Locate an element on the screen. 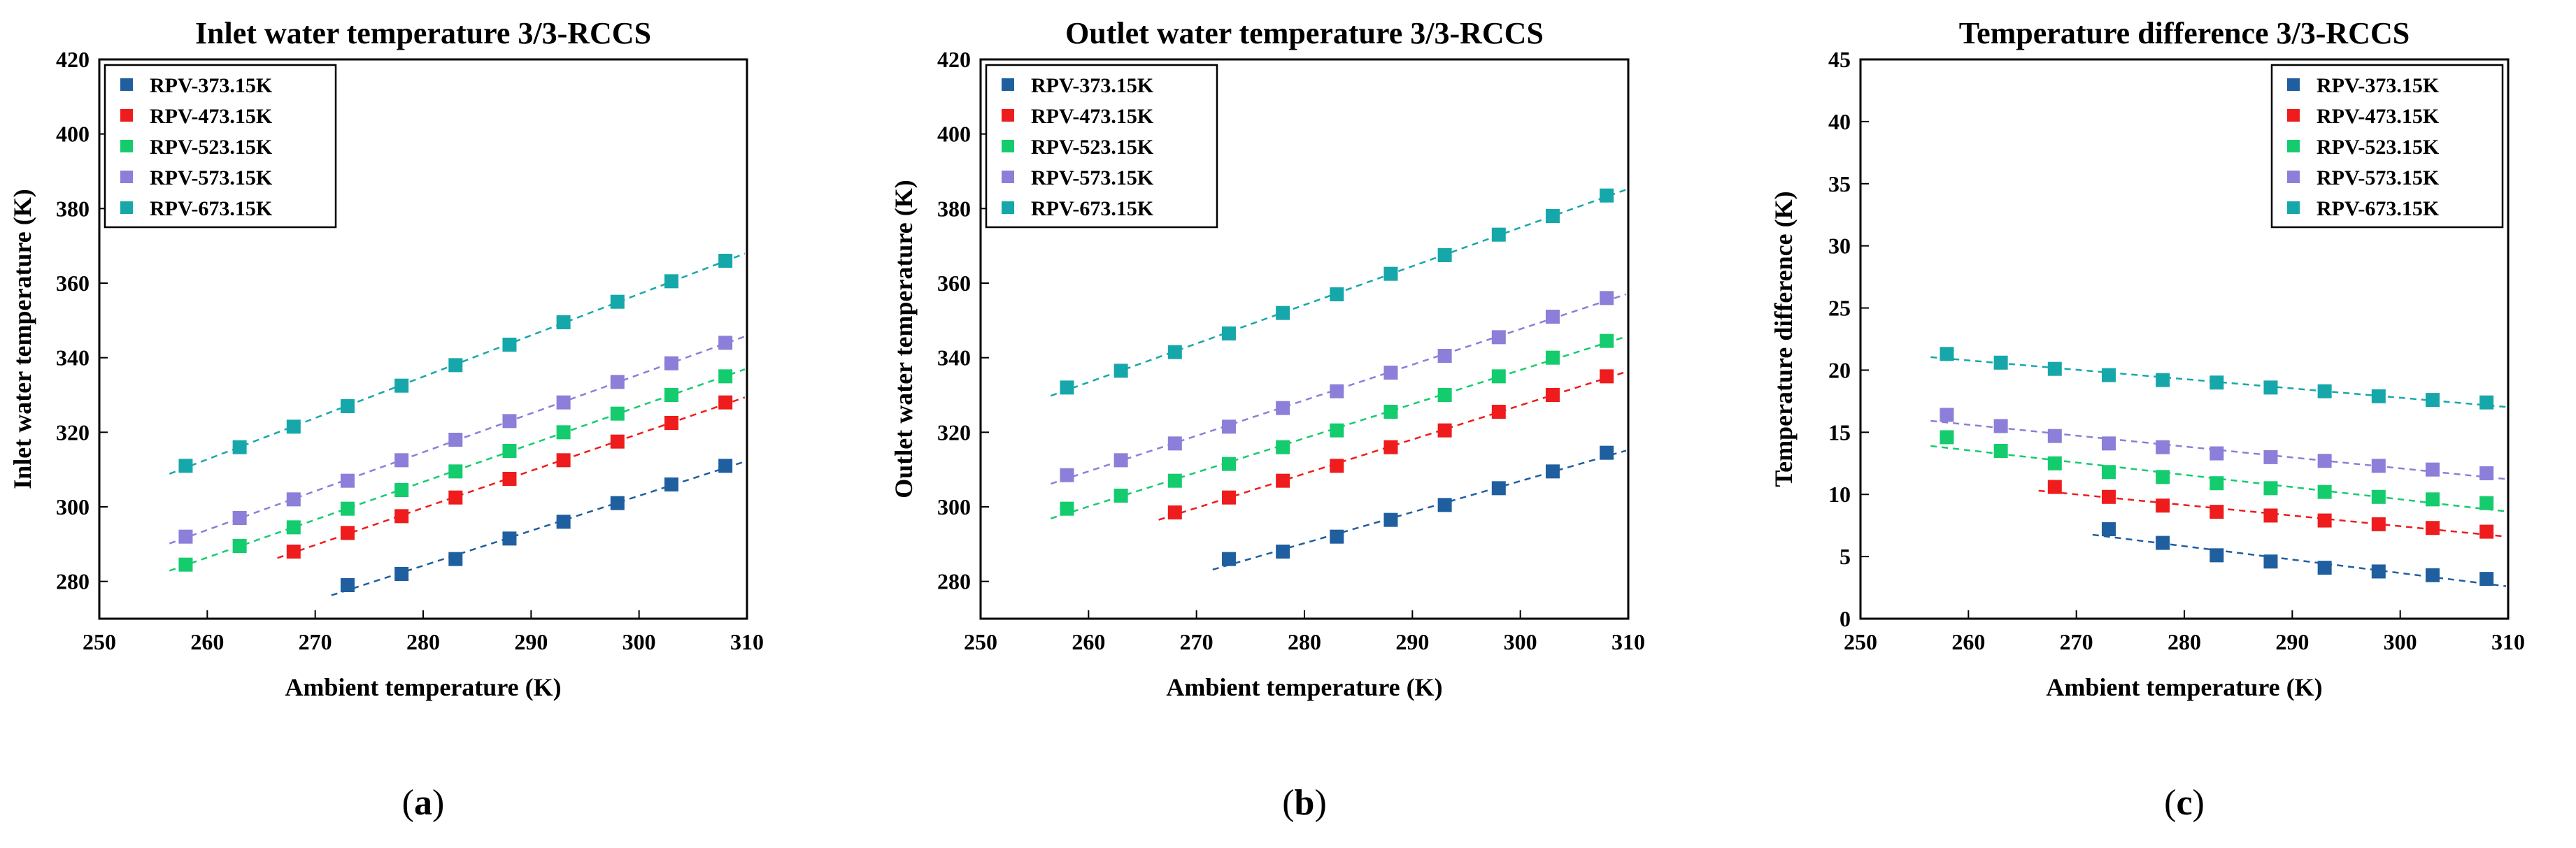 Image resolution: width=2576 pixels, height=848 pixels. series-RPV-473.15K is located at coordinates (2272, 510).